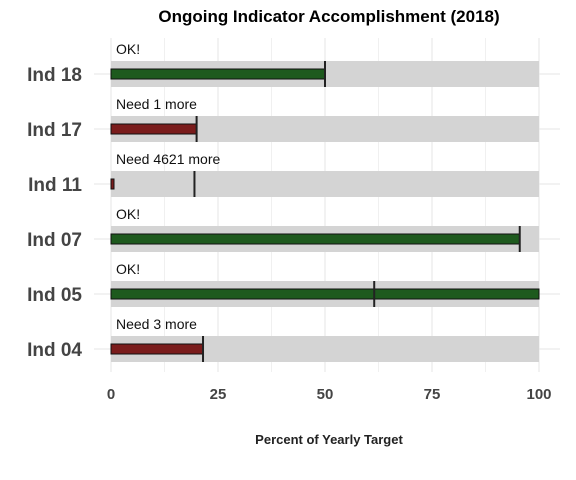 The width and height of the screenshot is (576, 480). What do you see at coordinates (54, 75) in the screenshot?
I see `y-tick-label: Ind 18` at bounding box center [54, 75].